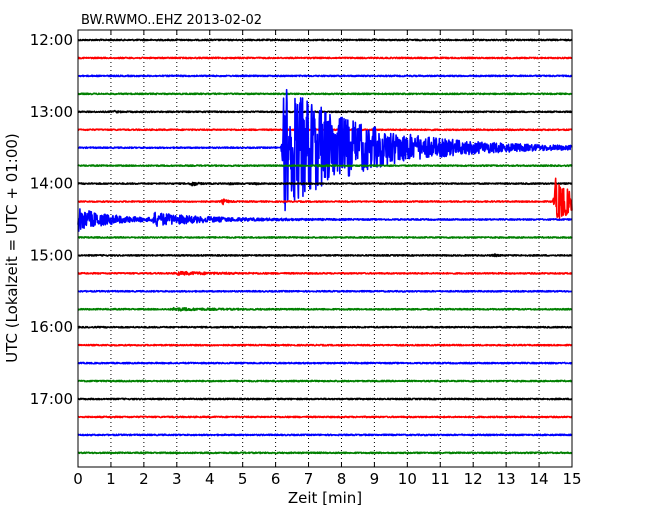  I want to click on x-tick-label-0: 0, so click(78, 479).